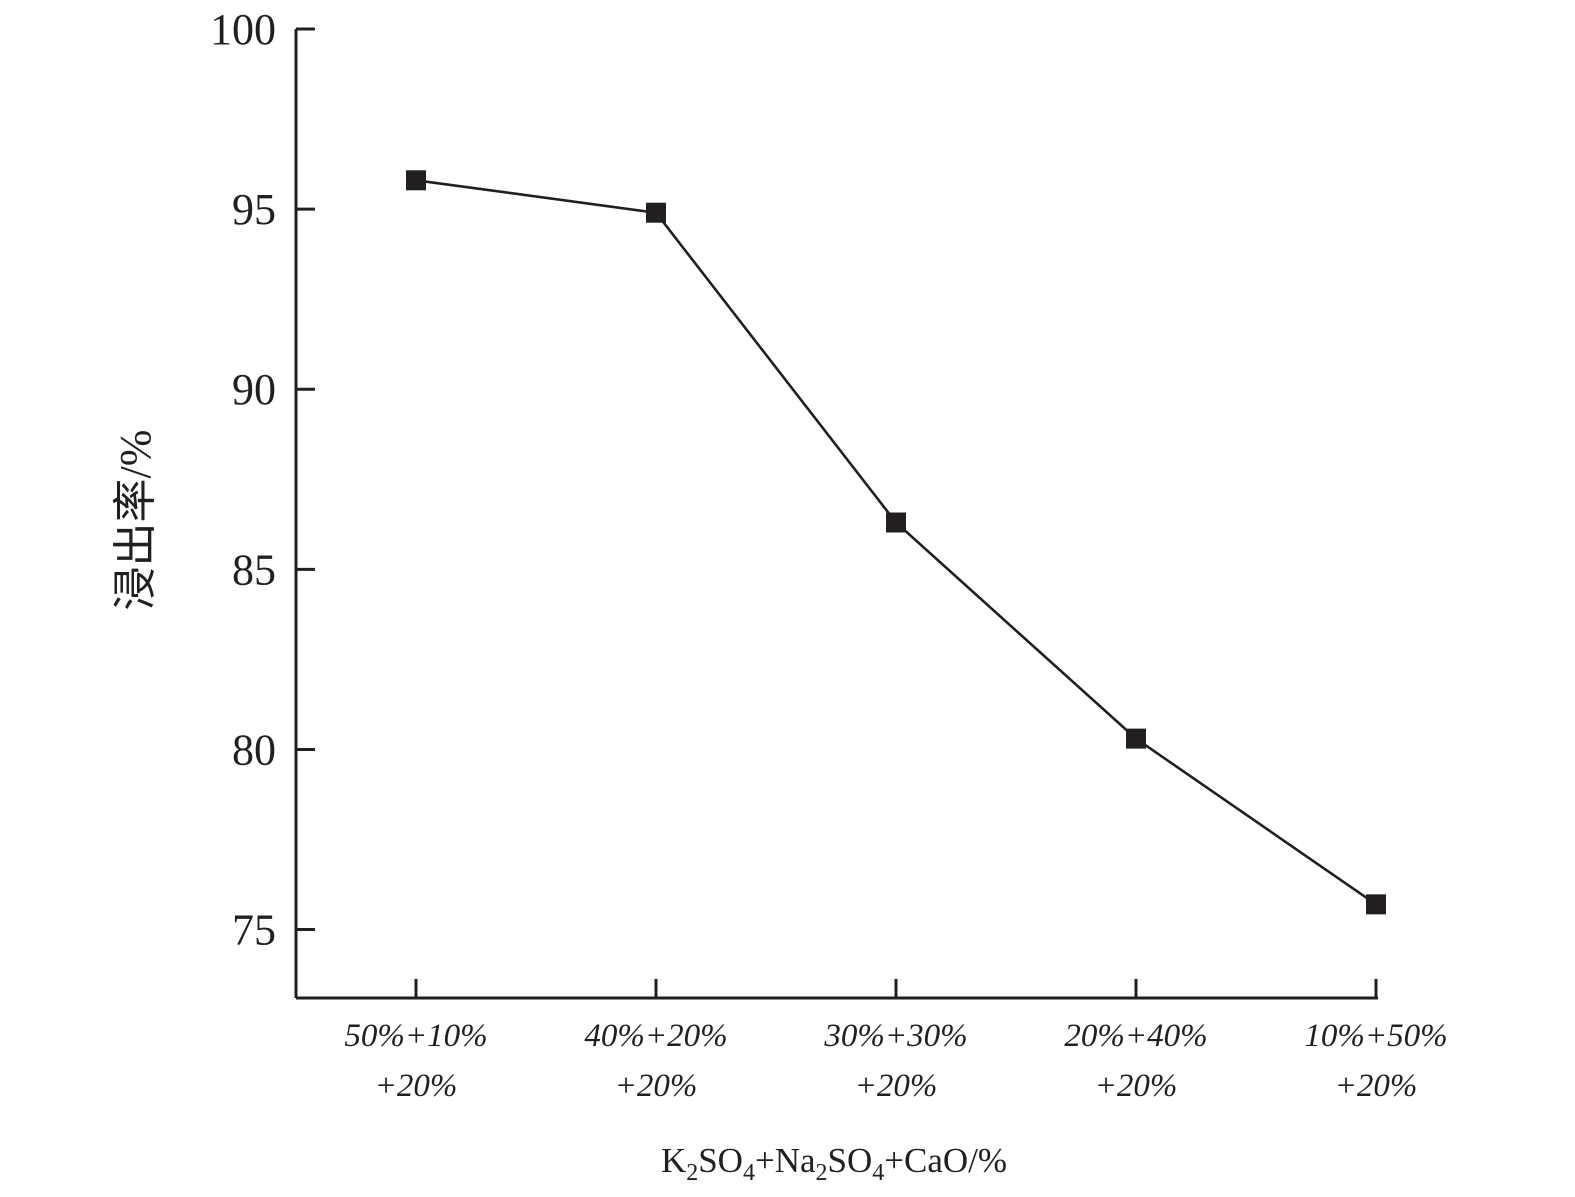 Image resolution: width=1575 pixels, height=1197 pixels. I want to click on x-tick-label: 40%+20%, so click(655, 1036).